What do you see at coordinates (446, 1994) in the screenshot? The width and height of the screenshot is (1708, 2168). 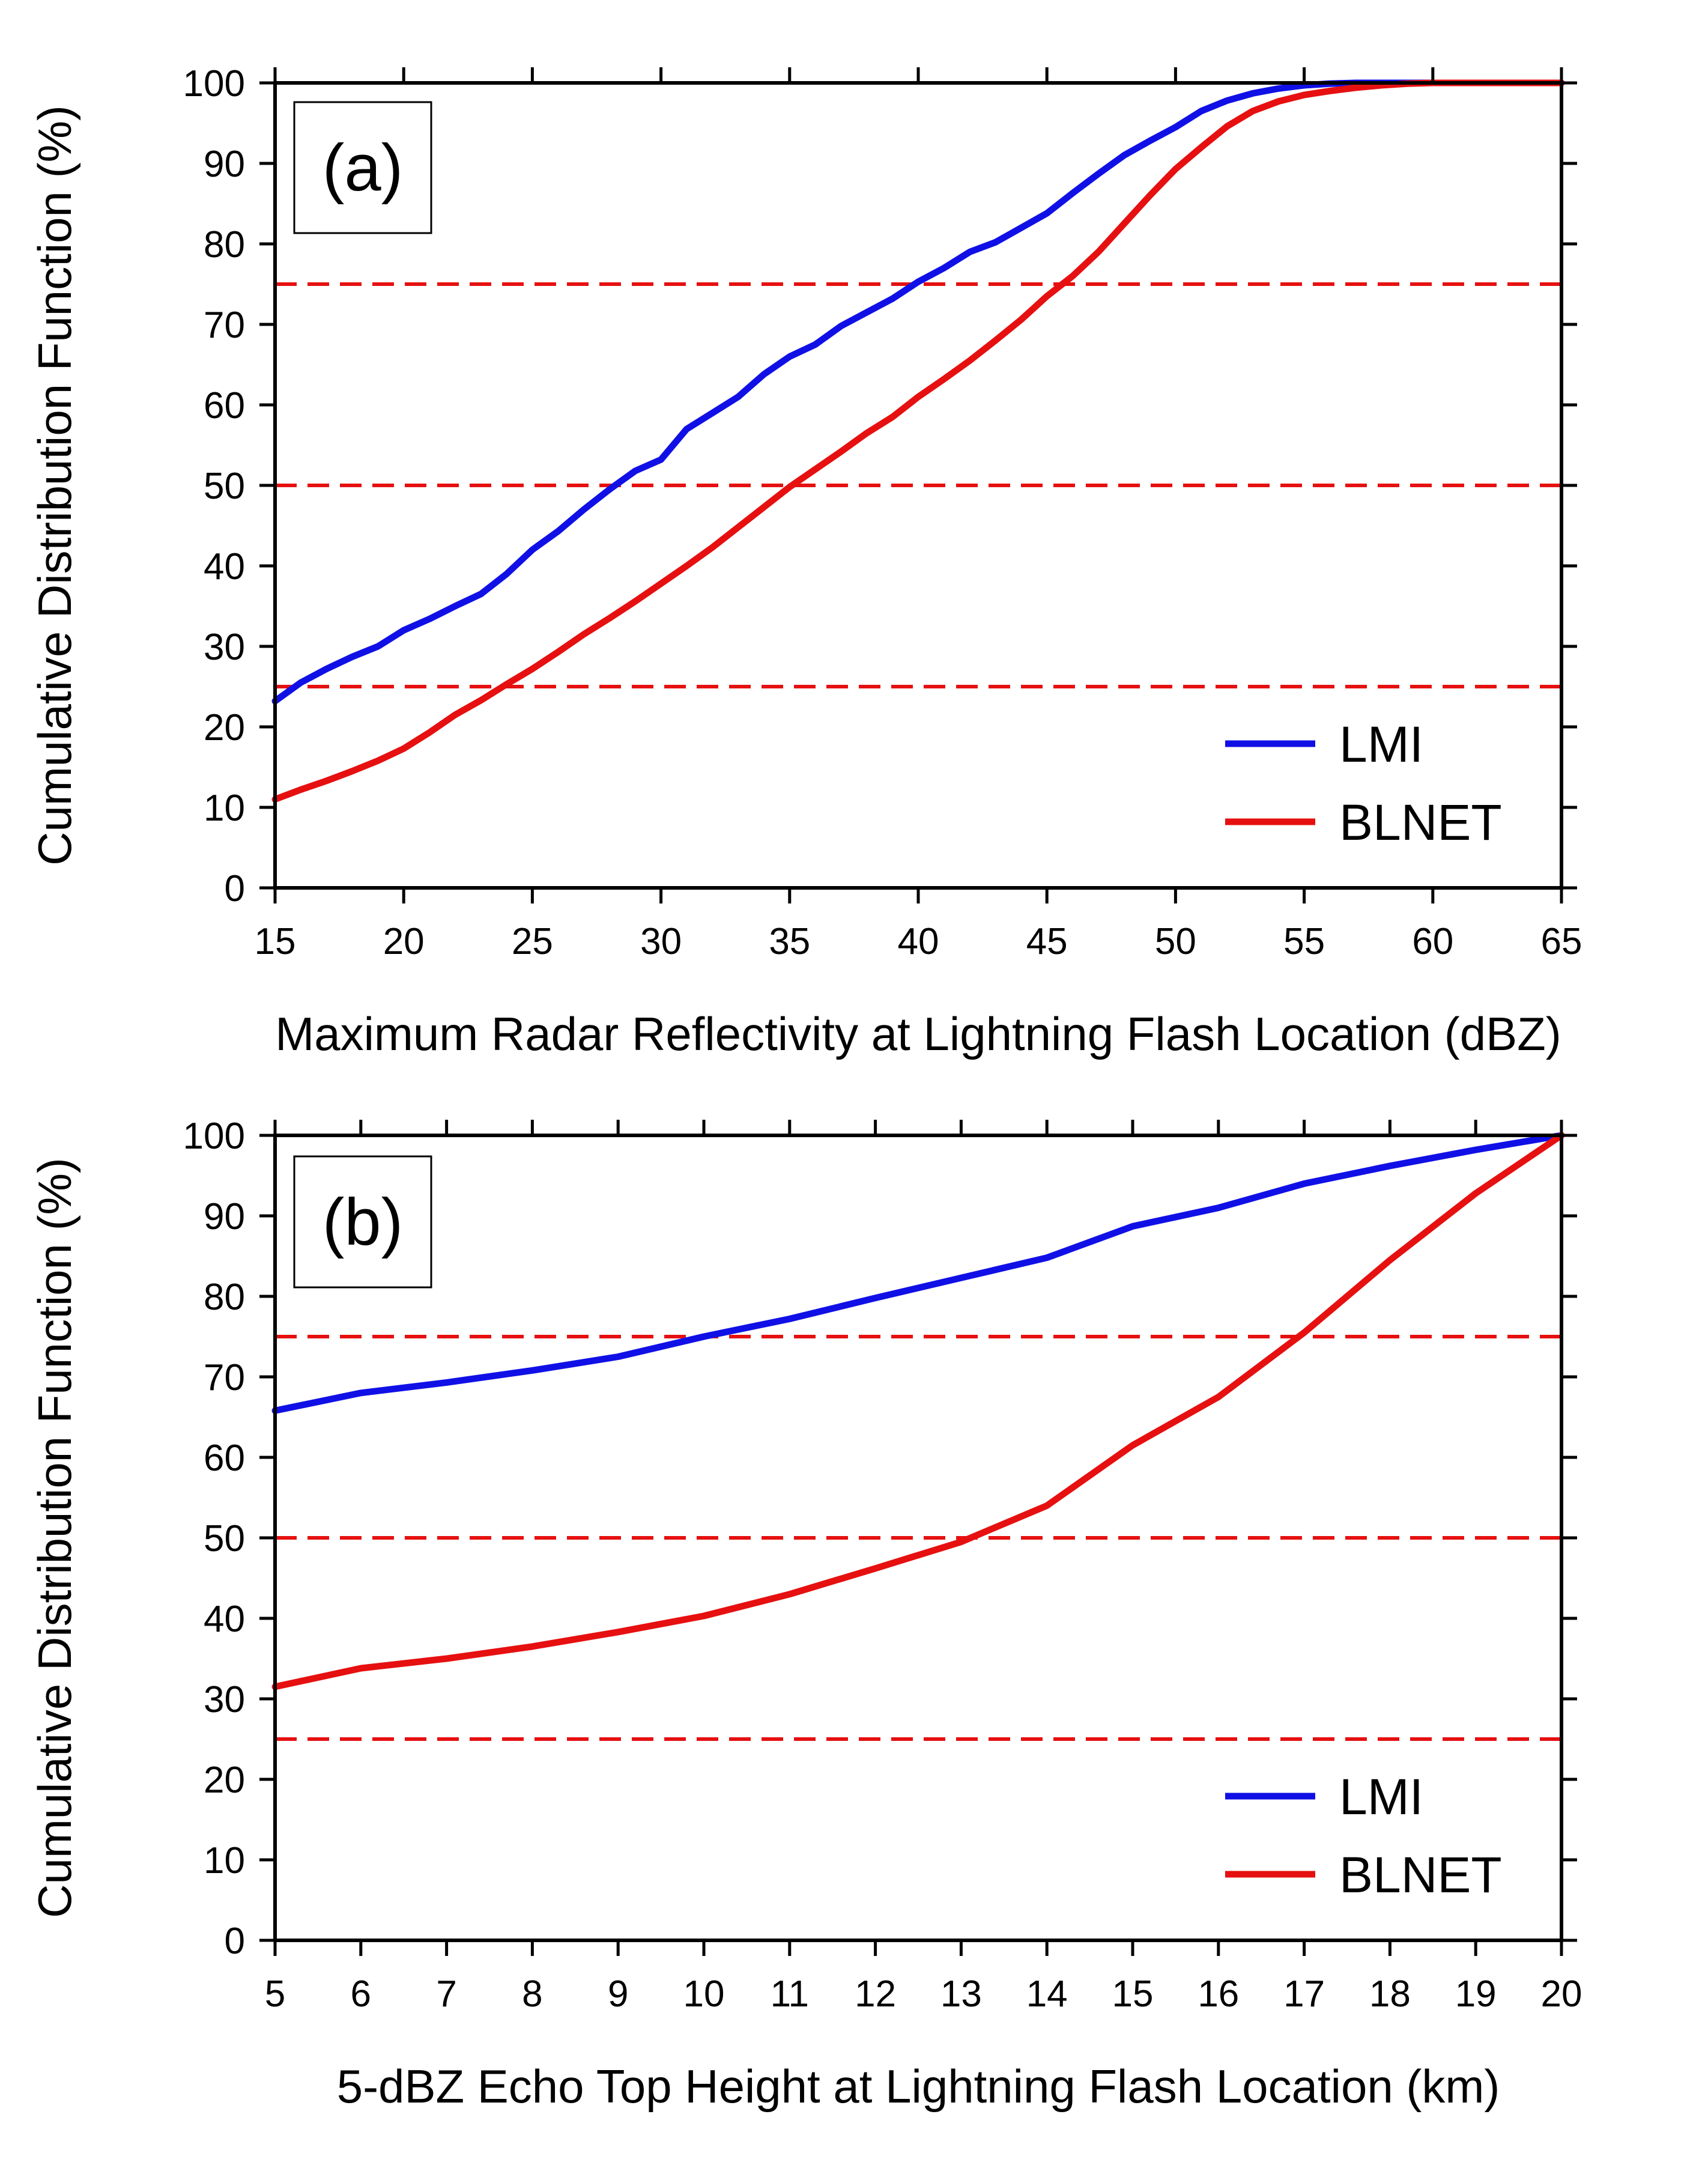 I see `x-tick-label: 7` at bounding box center [446, 1994].